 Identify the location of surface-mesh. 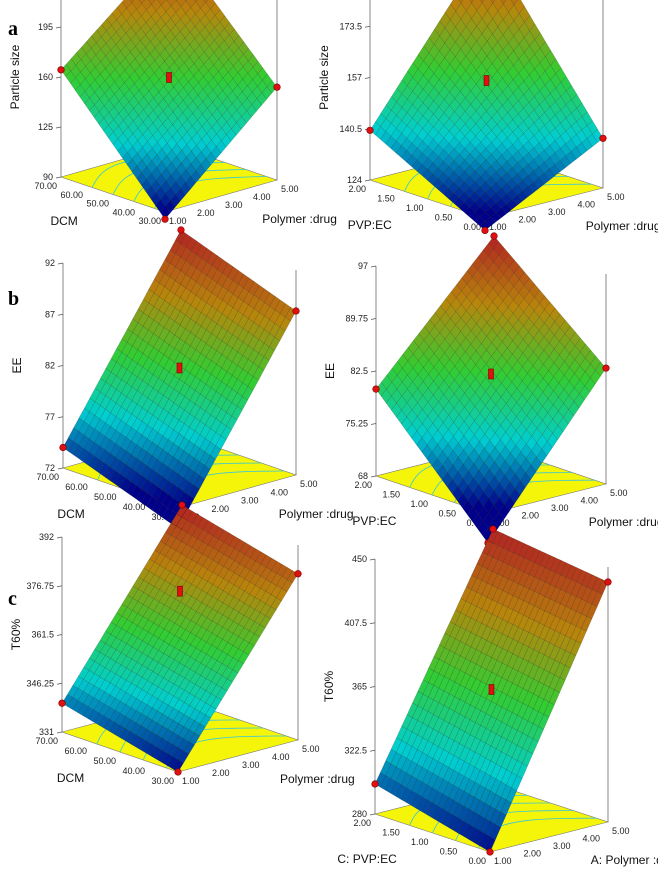
(169, 110).